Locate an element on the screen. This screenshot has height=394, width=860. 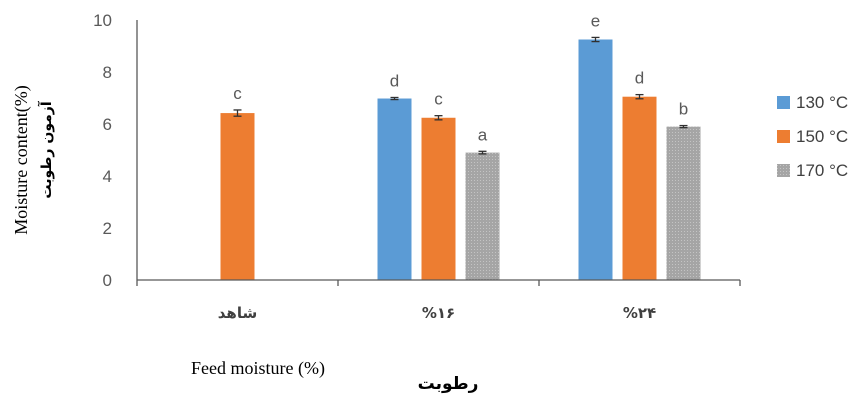
x-axis-categories: شاهد %۱۶ %۲۴ is located at coordinates (438, 301).